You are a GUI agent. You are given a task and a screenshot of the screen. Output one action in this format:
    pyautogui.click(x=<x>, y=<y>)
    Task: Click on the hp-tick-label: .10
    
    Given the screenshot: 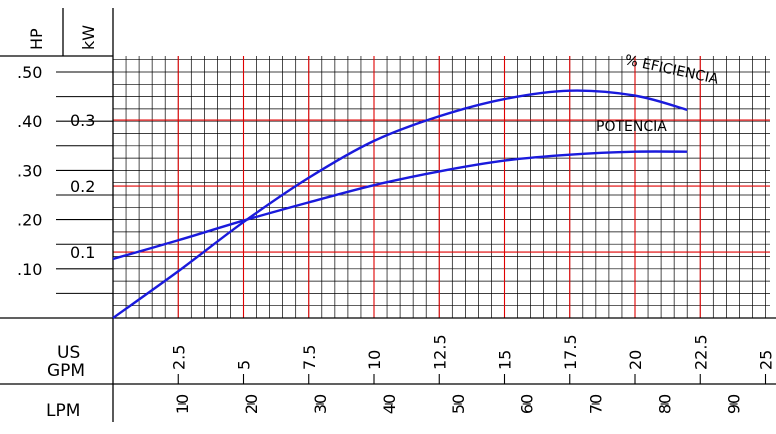 What is the action you would take?
    pyautogui.click(x=29, y=269)
    